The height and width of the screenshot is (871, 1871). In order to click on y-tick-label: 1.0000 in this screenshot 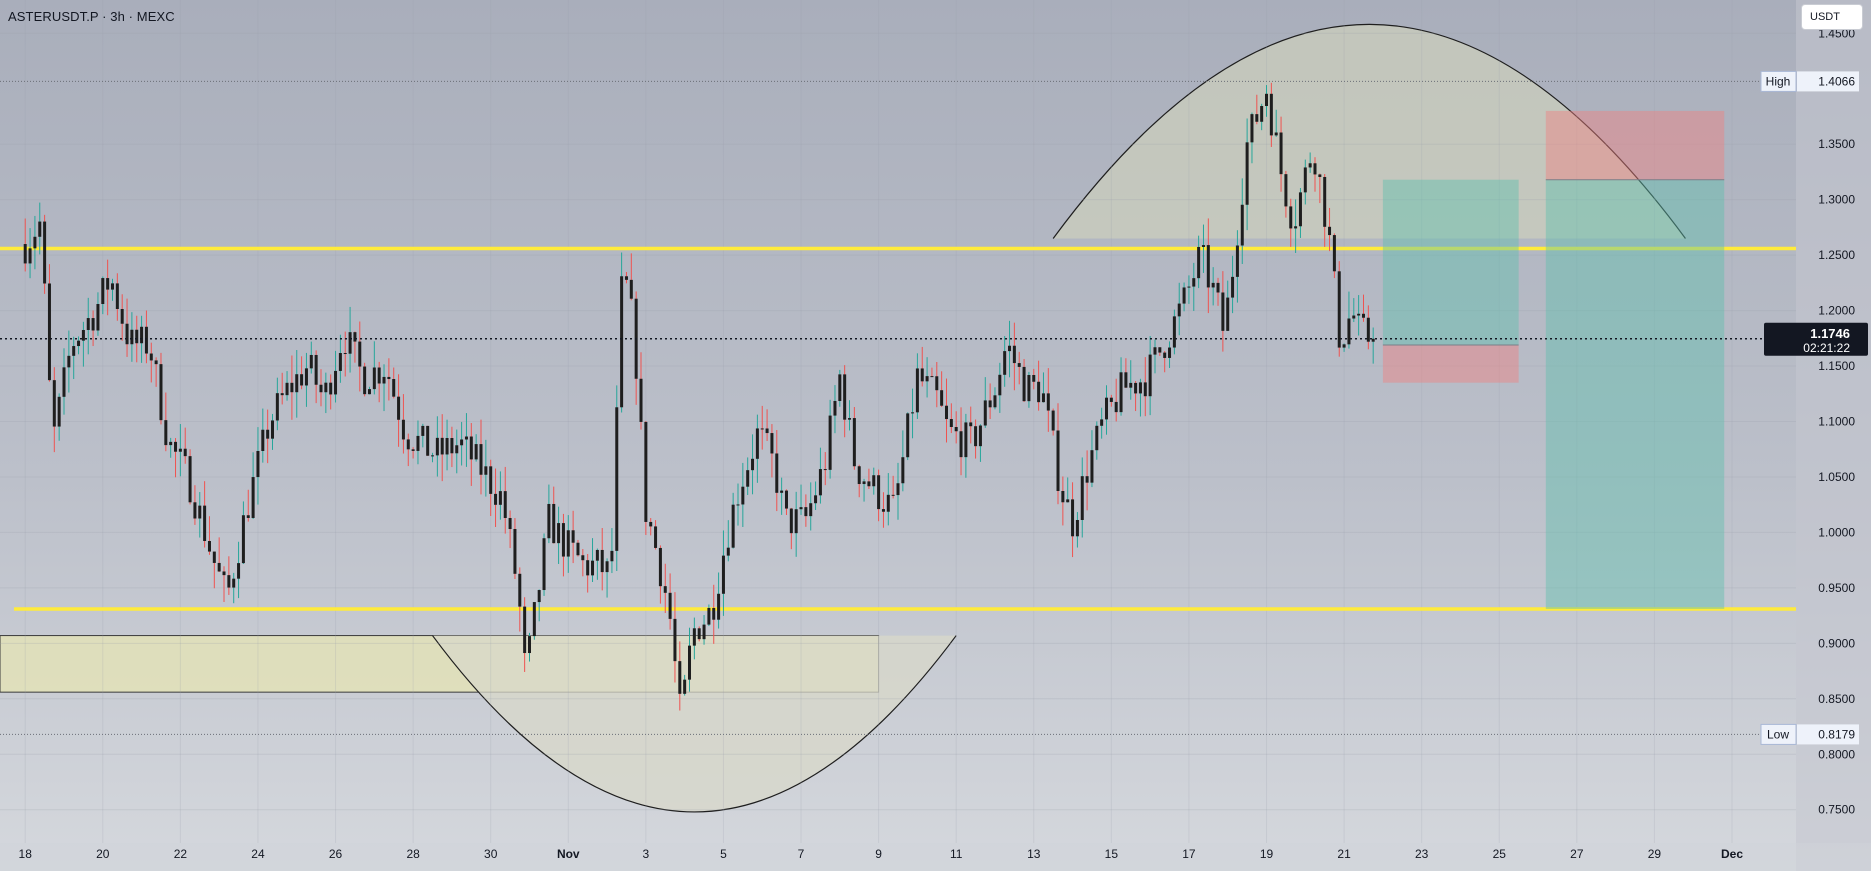, I will do `click(1836, 532)`.